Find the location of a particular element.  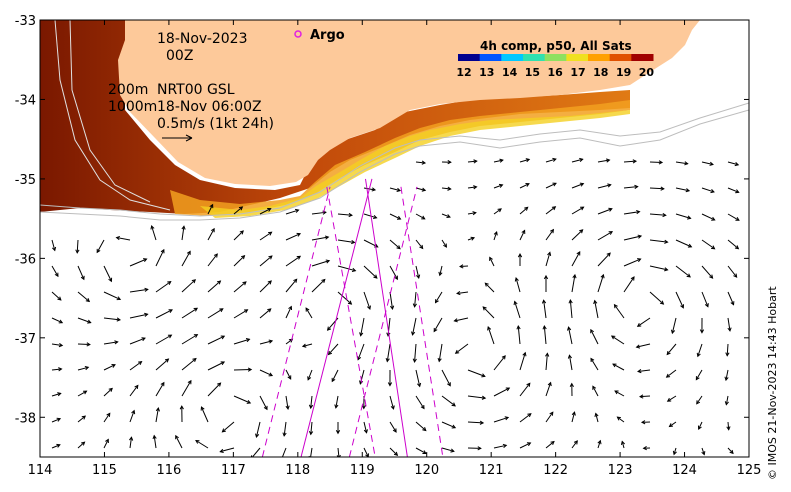

scale-label: 0.5m/s (1kt 24h) is located at coordinates (215, 124).